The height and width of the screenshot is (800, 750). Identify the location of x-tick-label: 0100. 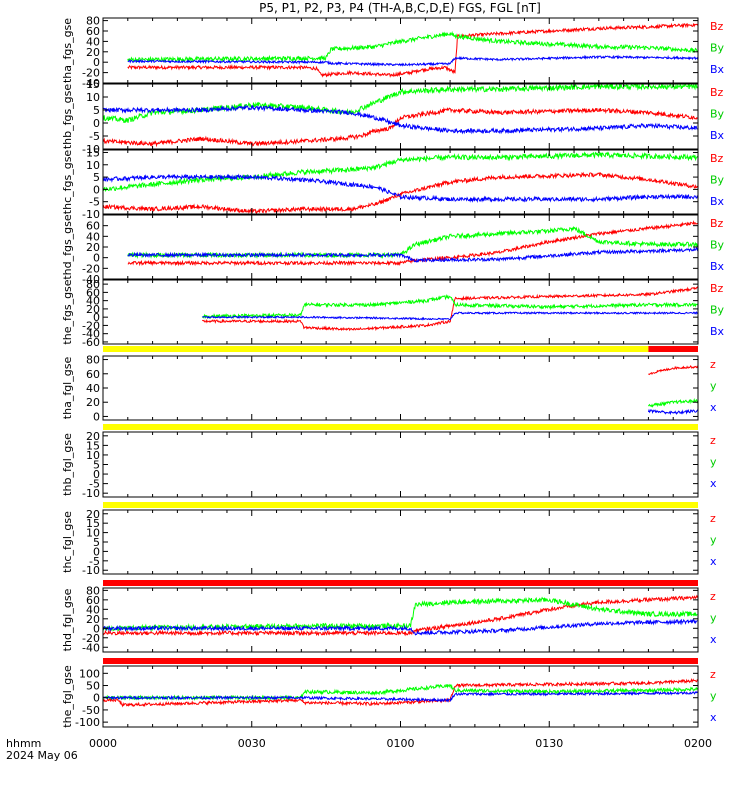
(401, 743).